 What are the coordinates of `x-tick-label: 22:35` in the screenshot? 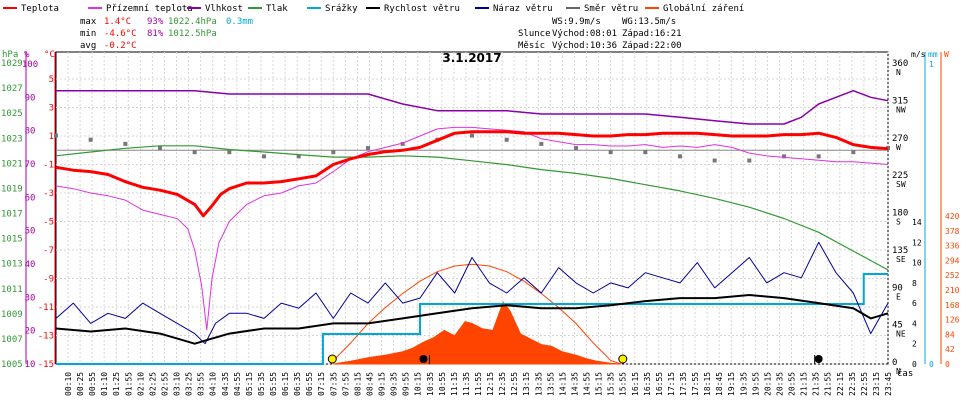 It's located at (852, 384).